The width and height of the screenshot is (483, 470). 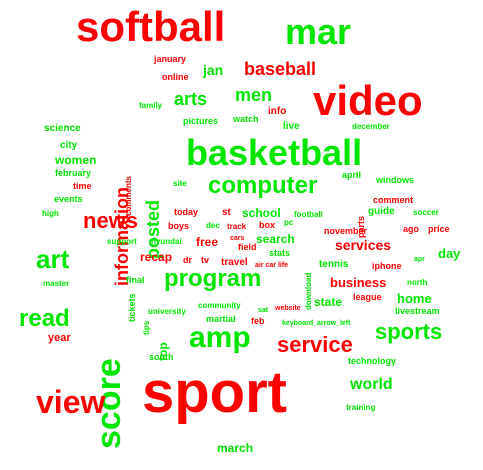 What do you see at coordinates (254, 95) in the screenshot?
I see `cloud-word: men` at bounding box center [254, 95].